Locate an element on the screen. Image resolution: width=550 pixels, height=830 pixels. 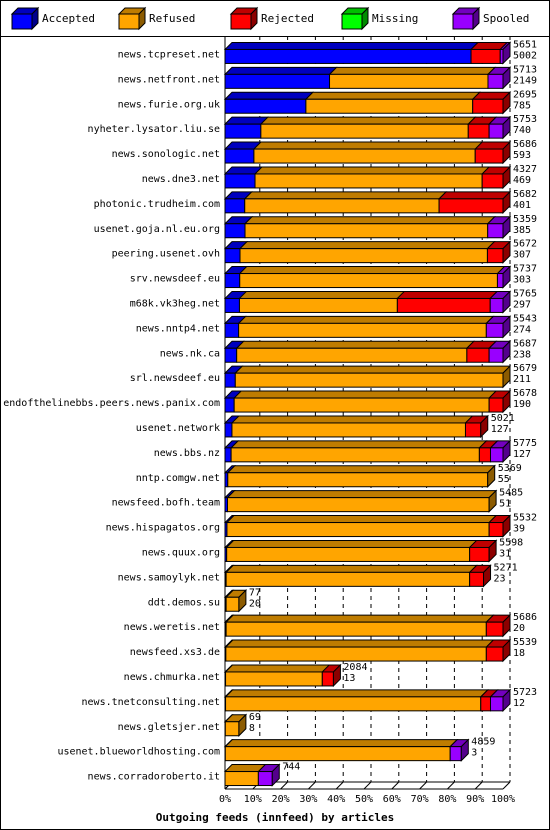
total-label: 5021 is located at coordinates (503, 418).